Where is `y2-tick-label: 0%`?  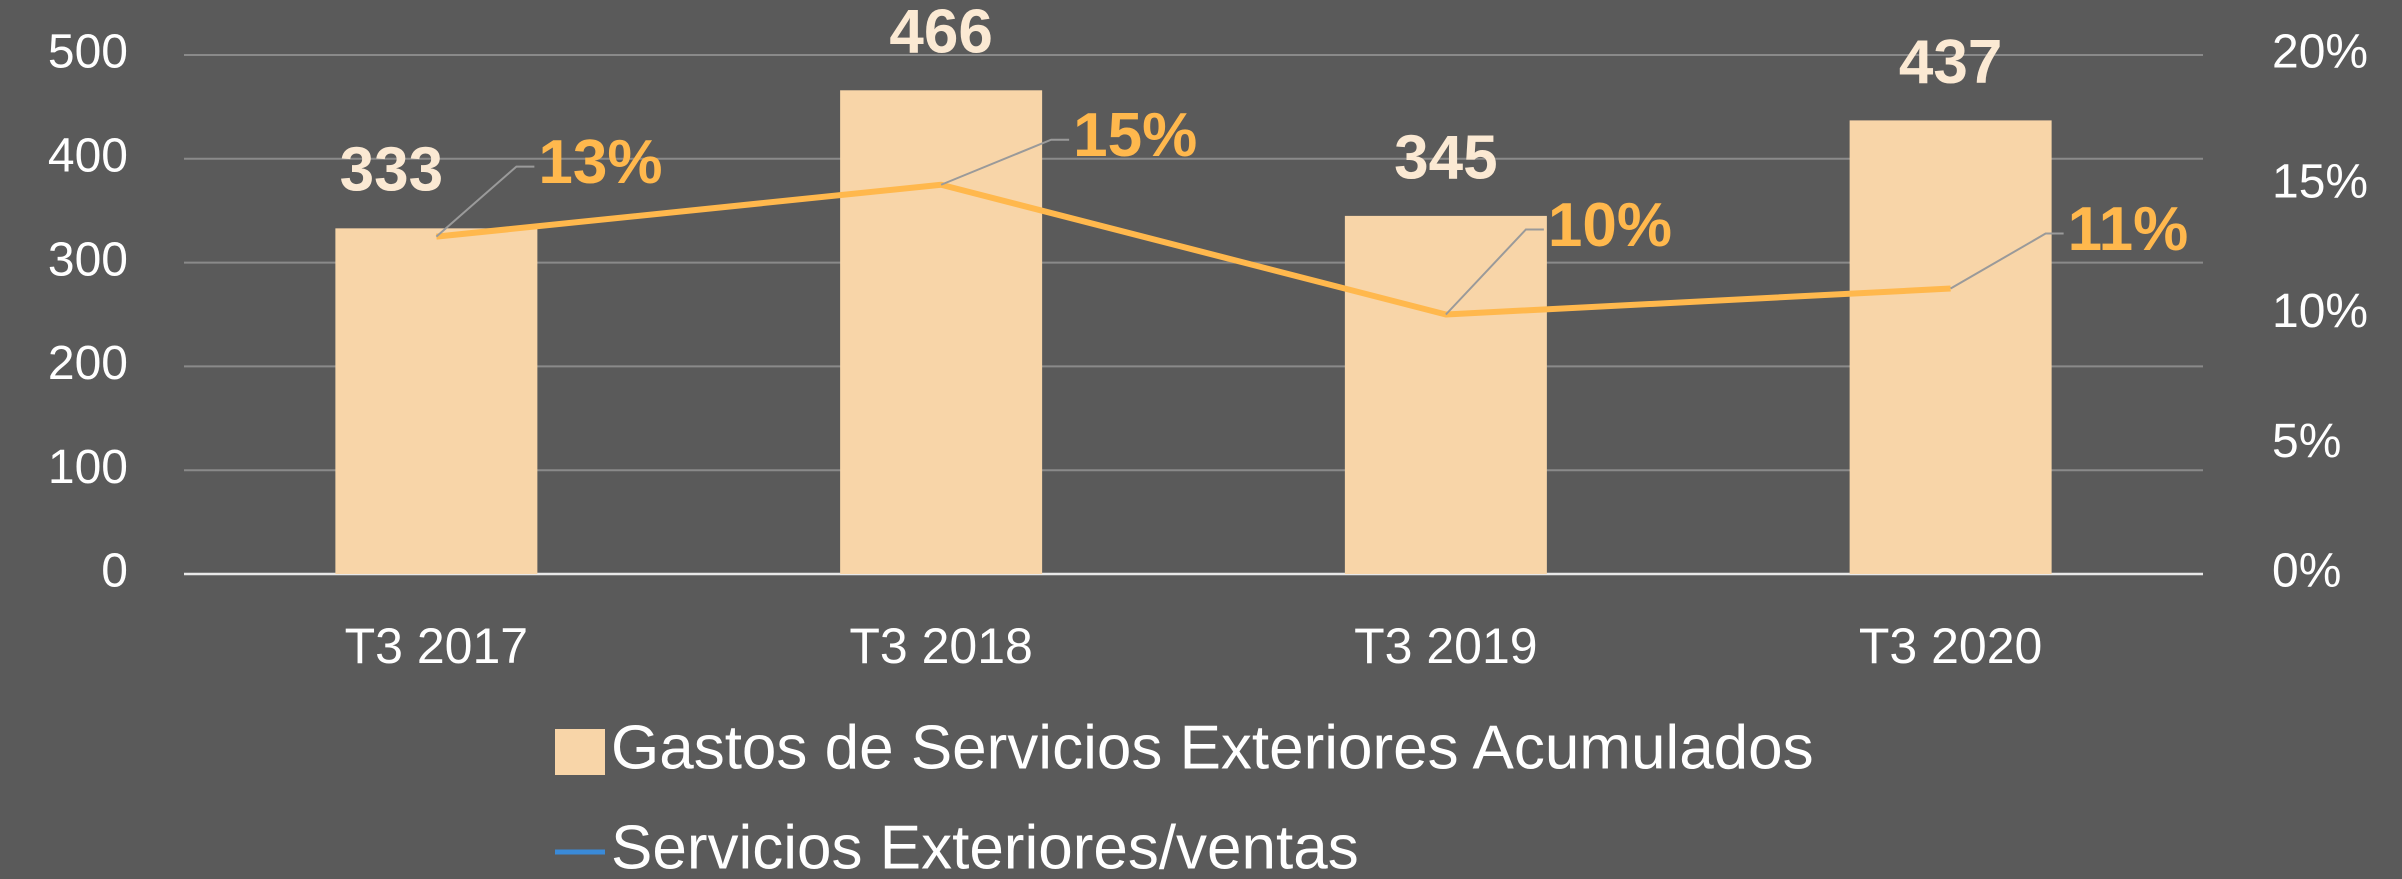
y2-tick-label: 0% is located at coordinates (2306, 571).